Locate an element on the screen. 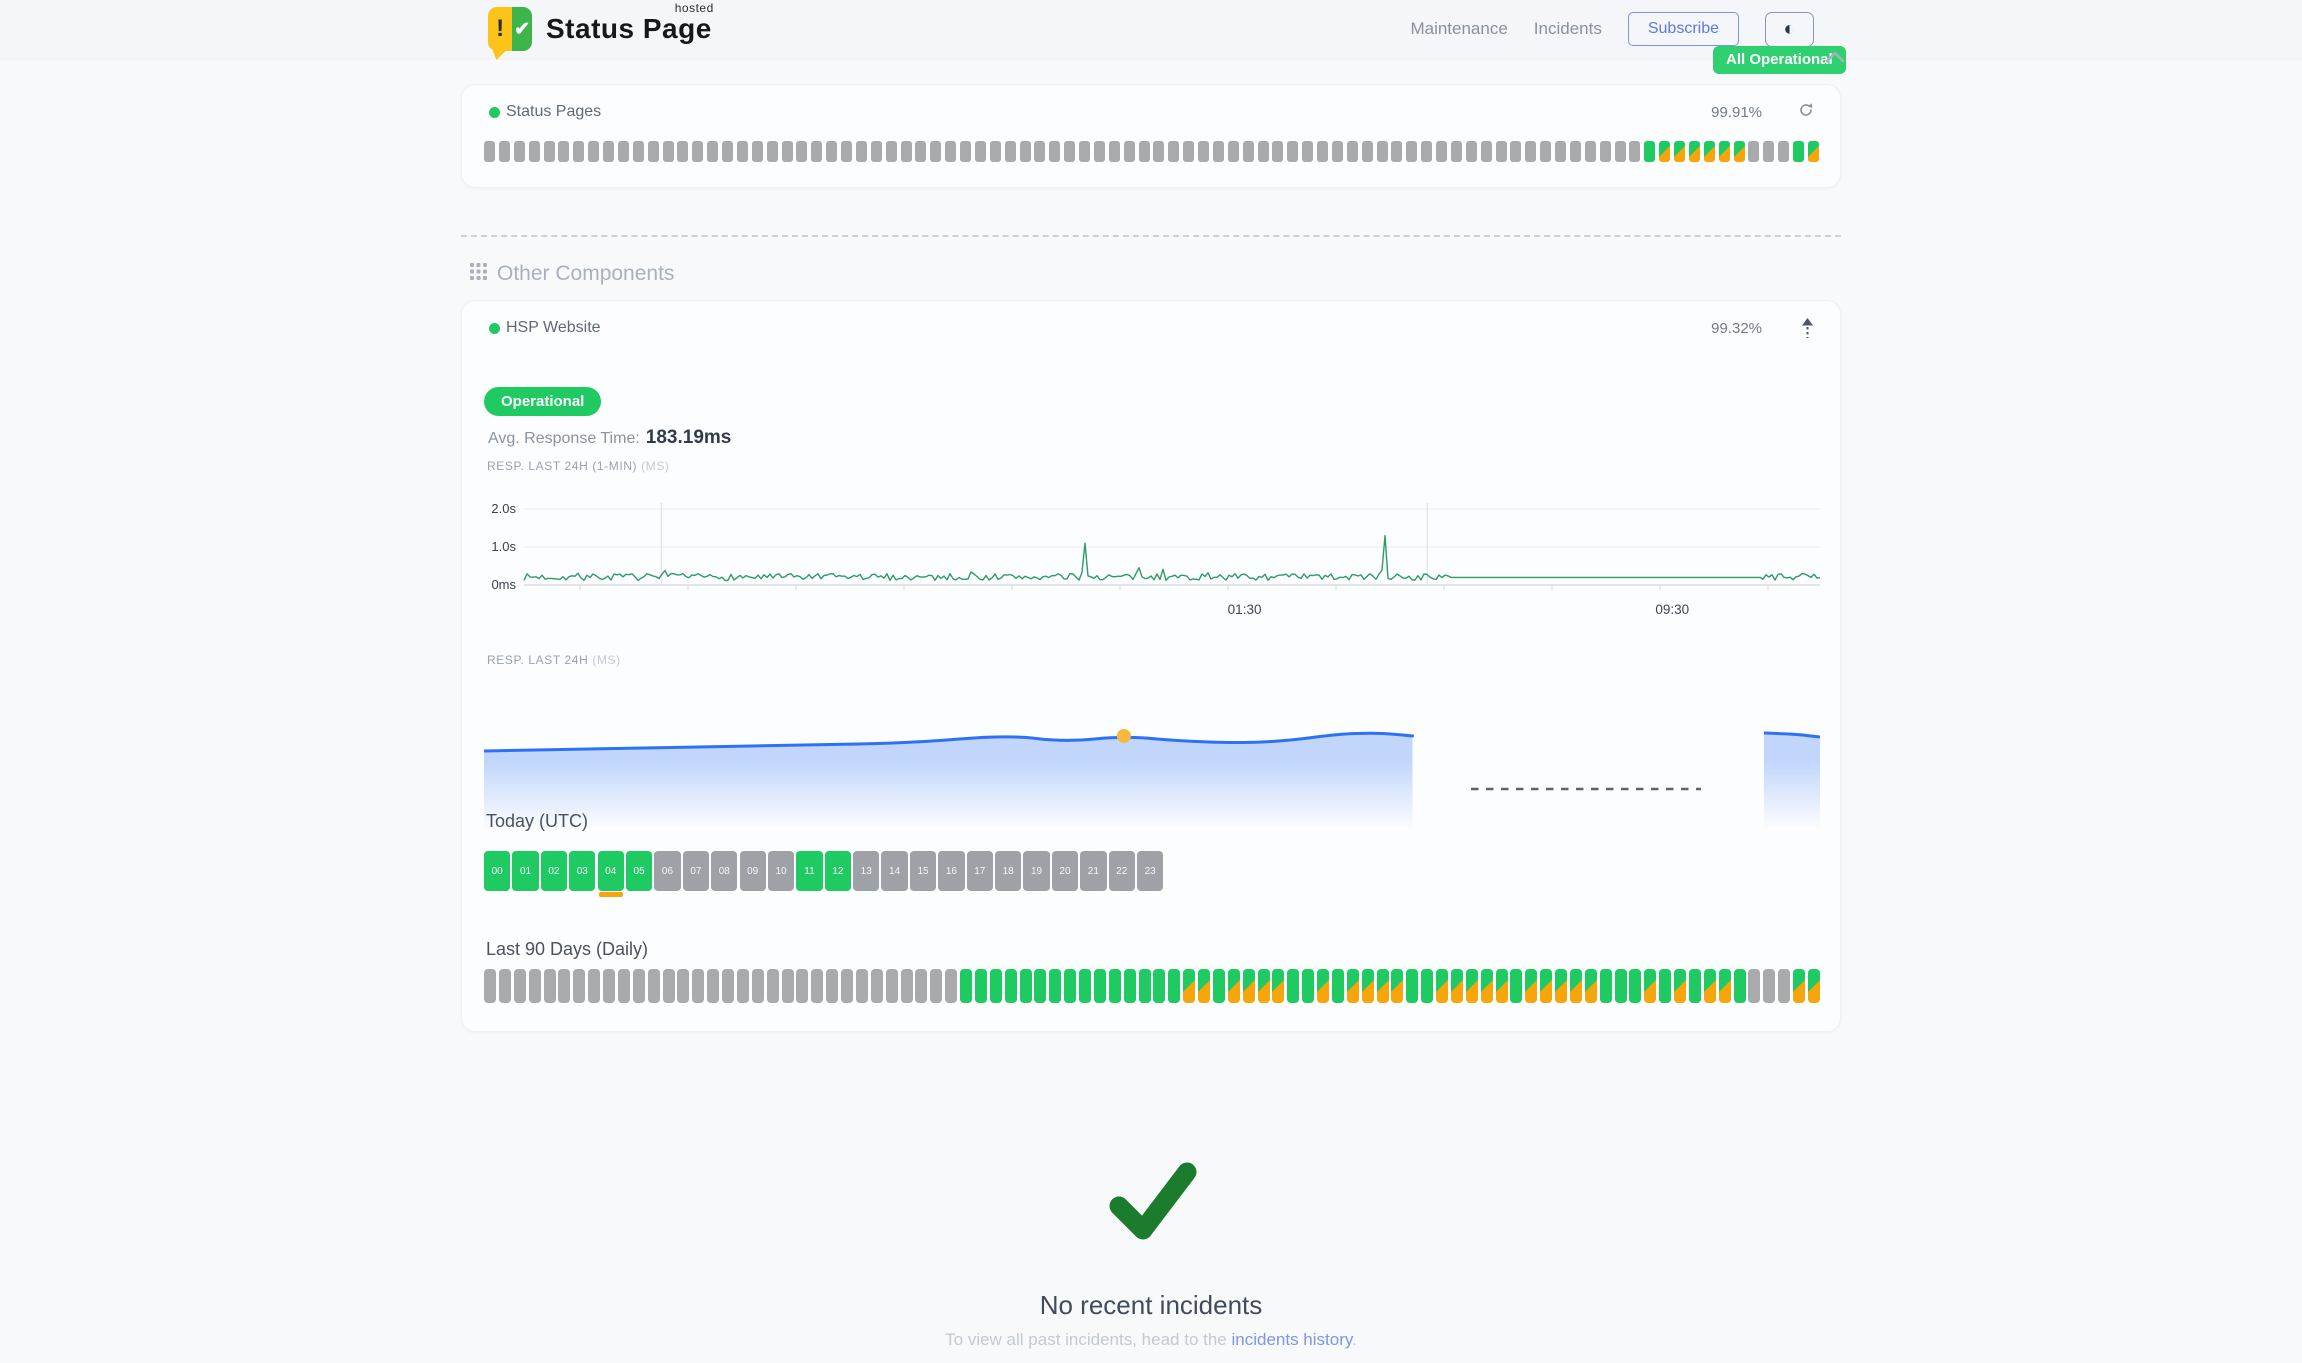 The image size is (2302, 1363). hour-cell: 16 is located at coordinates (951, 871).